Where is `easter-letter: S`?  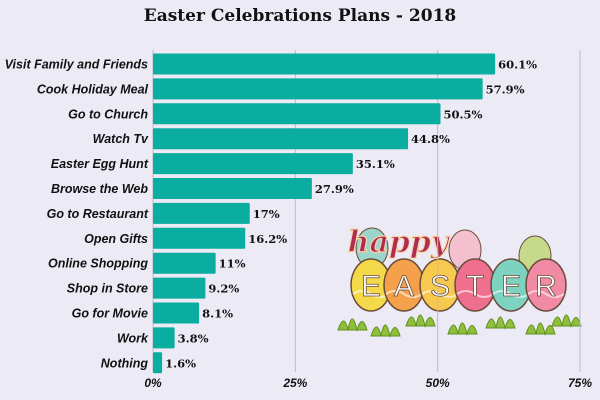 easter-letter: S is located at coordinates (440, 286).